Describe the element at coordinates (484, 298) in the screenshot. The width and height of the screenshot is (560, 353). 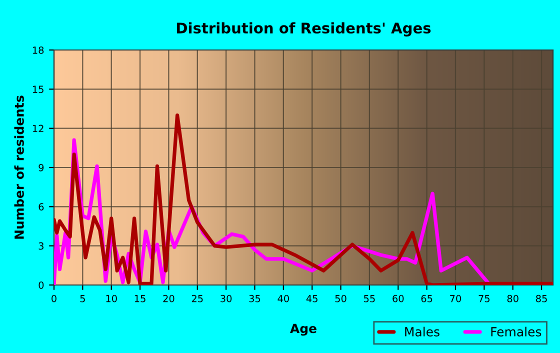
I see `x-tick-label: 75` at that location.